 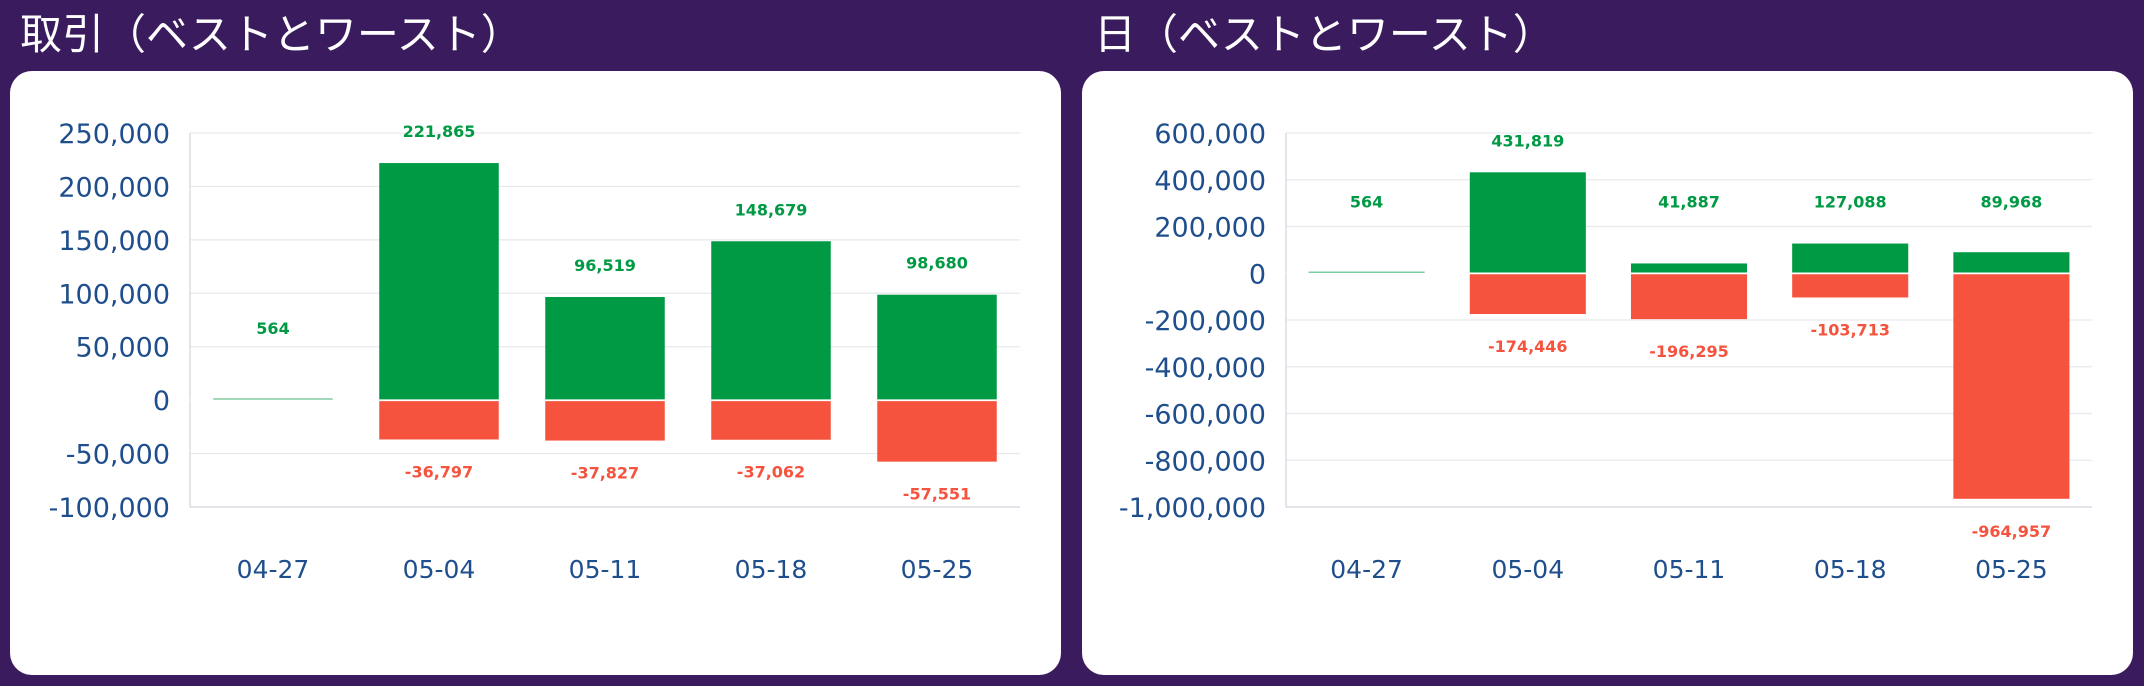 What do you see at coordinates (1366, 201) in the screenshot?
I see `days-bar-positive-label: 564` at bounding box center [1366, 201].